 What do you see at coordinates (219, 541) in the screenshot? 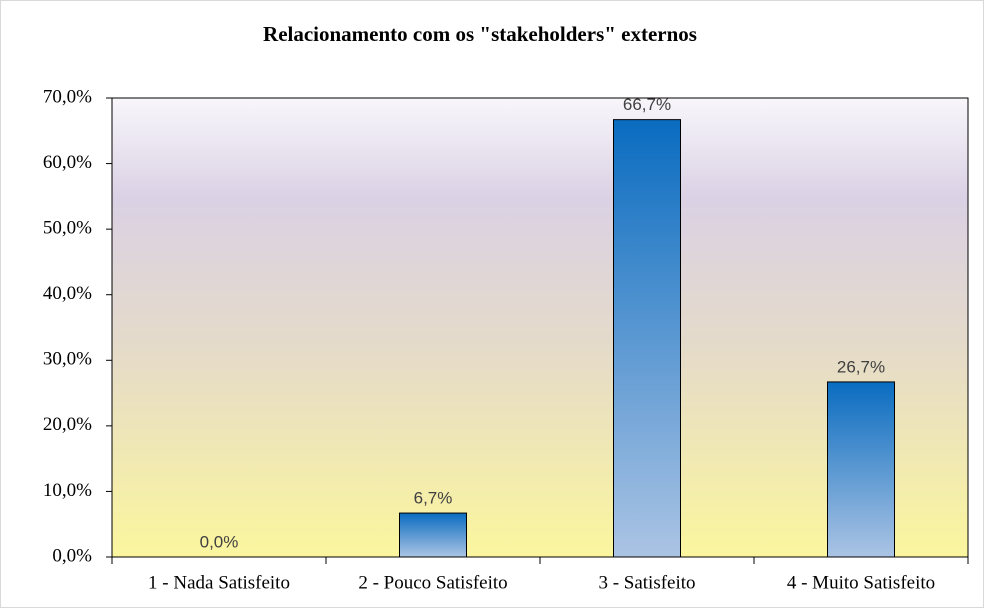
I see `data-label: 0,0%` at bounding box center [219, 541].